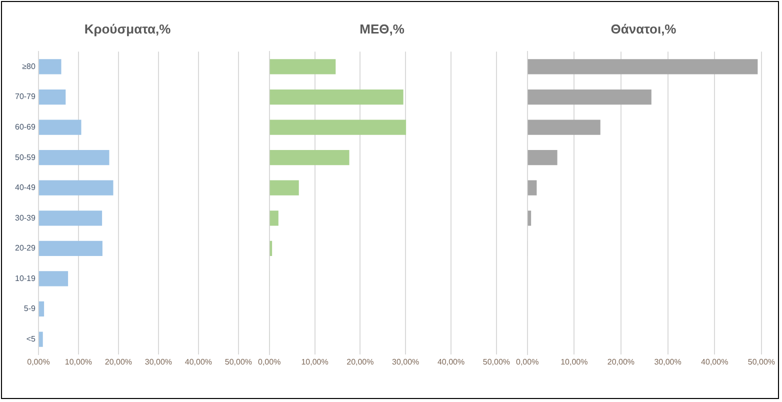 This screenshot has width=782, height=402. What do you see at coordinates (128, 28) in the screenshot?
I see `chart-title: Κρούσματα,%` at bounding box center [128, 28].